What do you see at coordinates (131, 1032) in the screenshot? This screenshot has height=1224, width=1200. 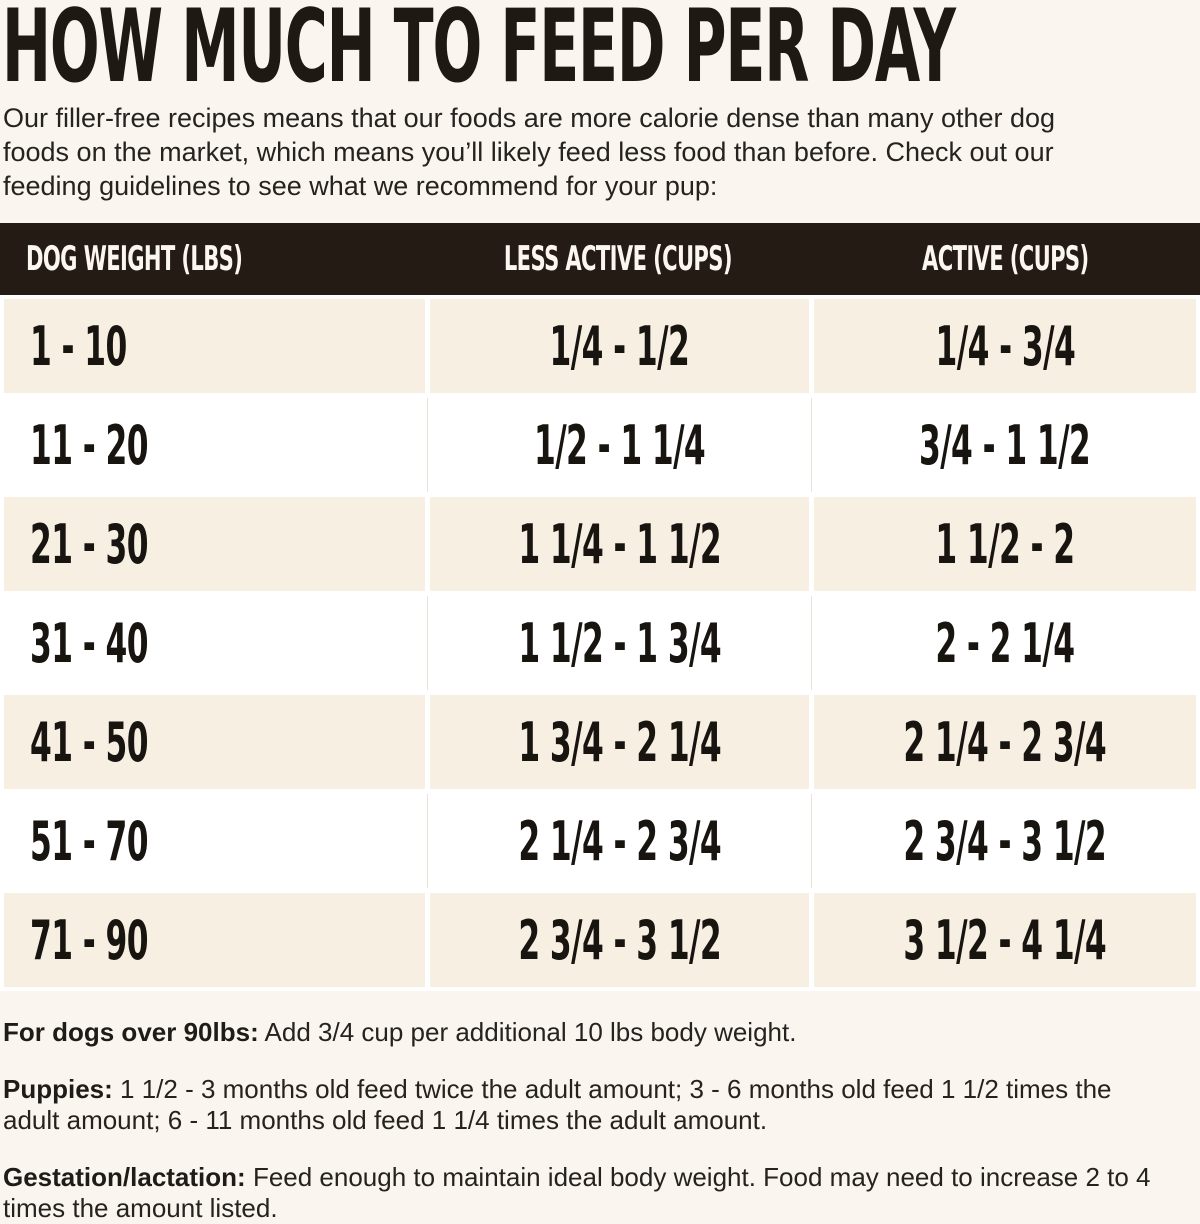 I see `note-label: For dogs over 90lbs:` at bounding box center [131, 1032].